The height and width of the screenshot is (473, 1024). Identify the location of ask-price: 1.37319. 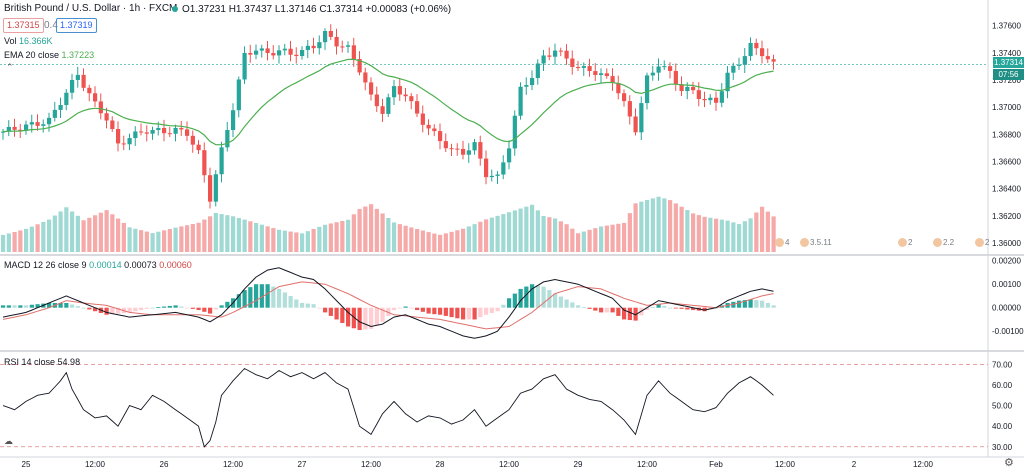
(76, 25).